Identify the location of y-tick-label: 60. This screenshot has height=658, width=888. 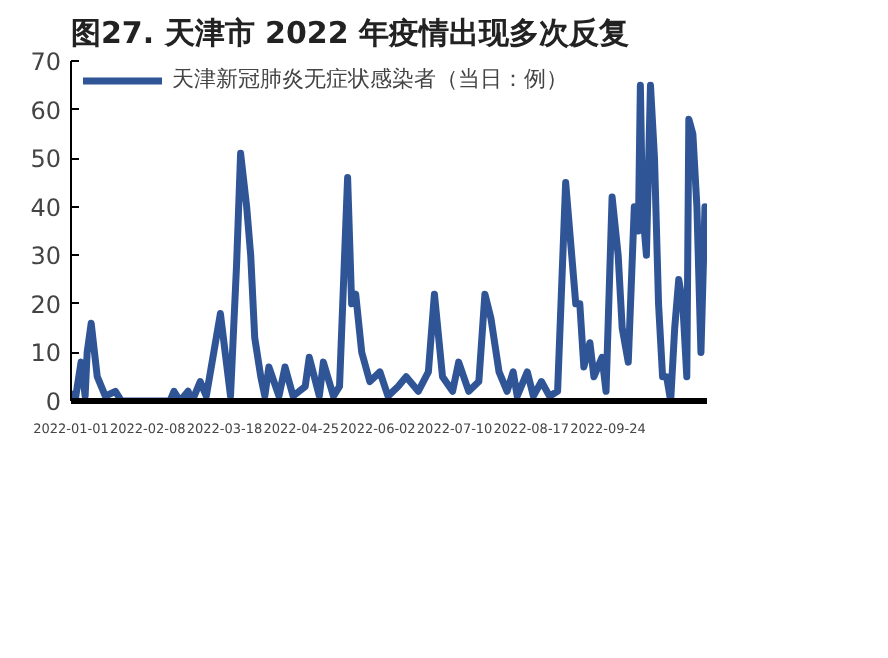
(46, 110).